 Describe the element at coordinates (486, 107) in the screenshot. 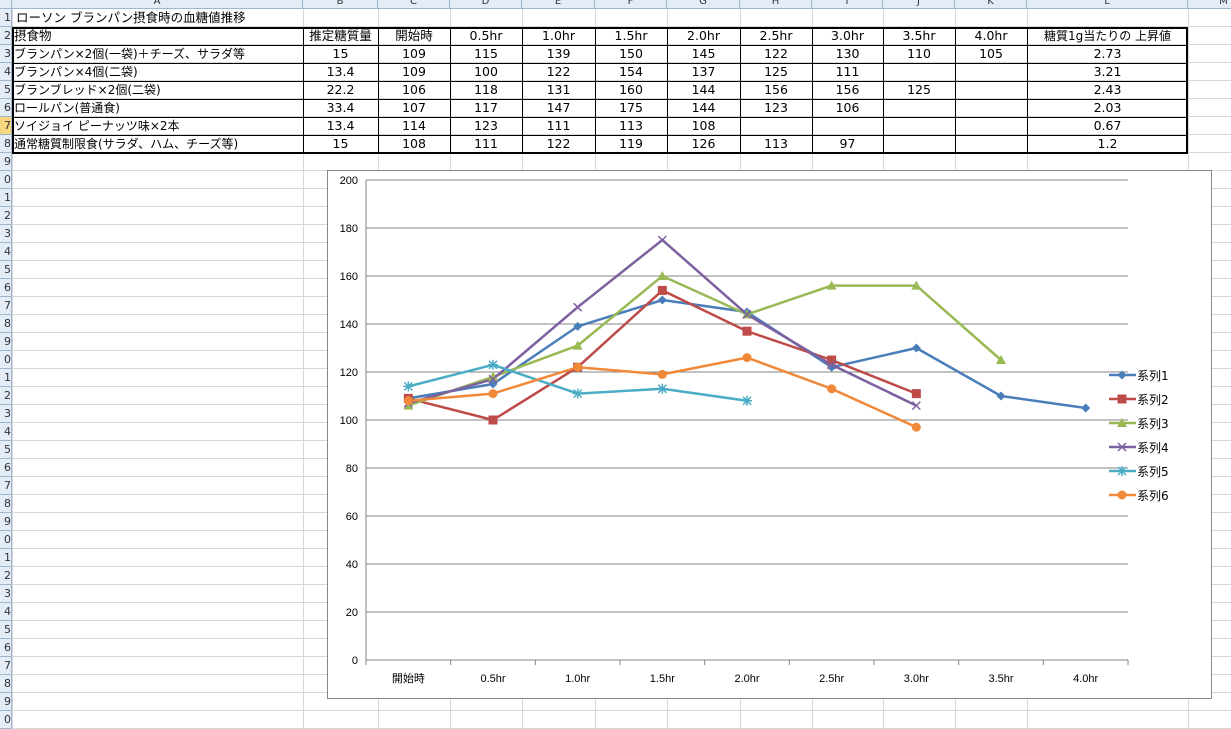

I see `value-cell: 117` at that location.